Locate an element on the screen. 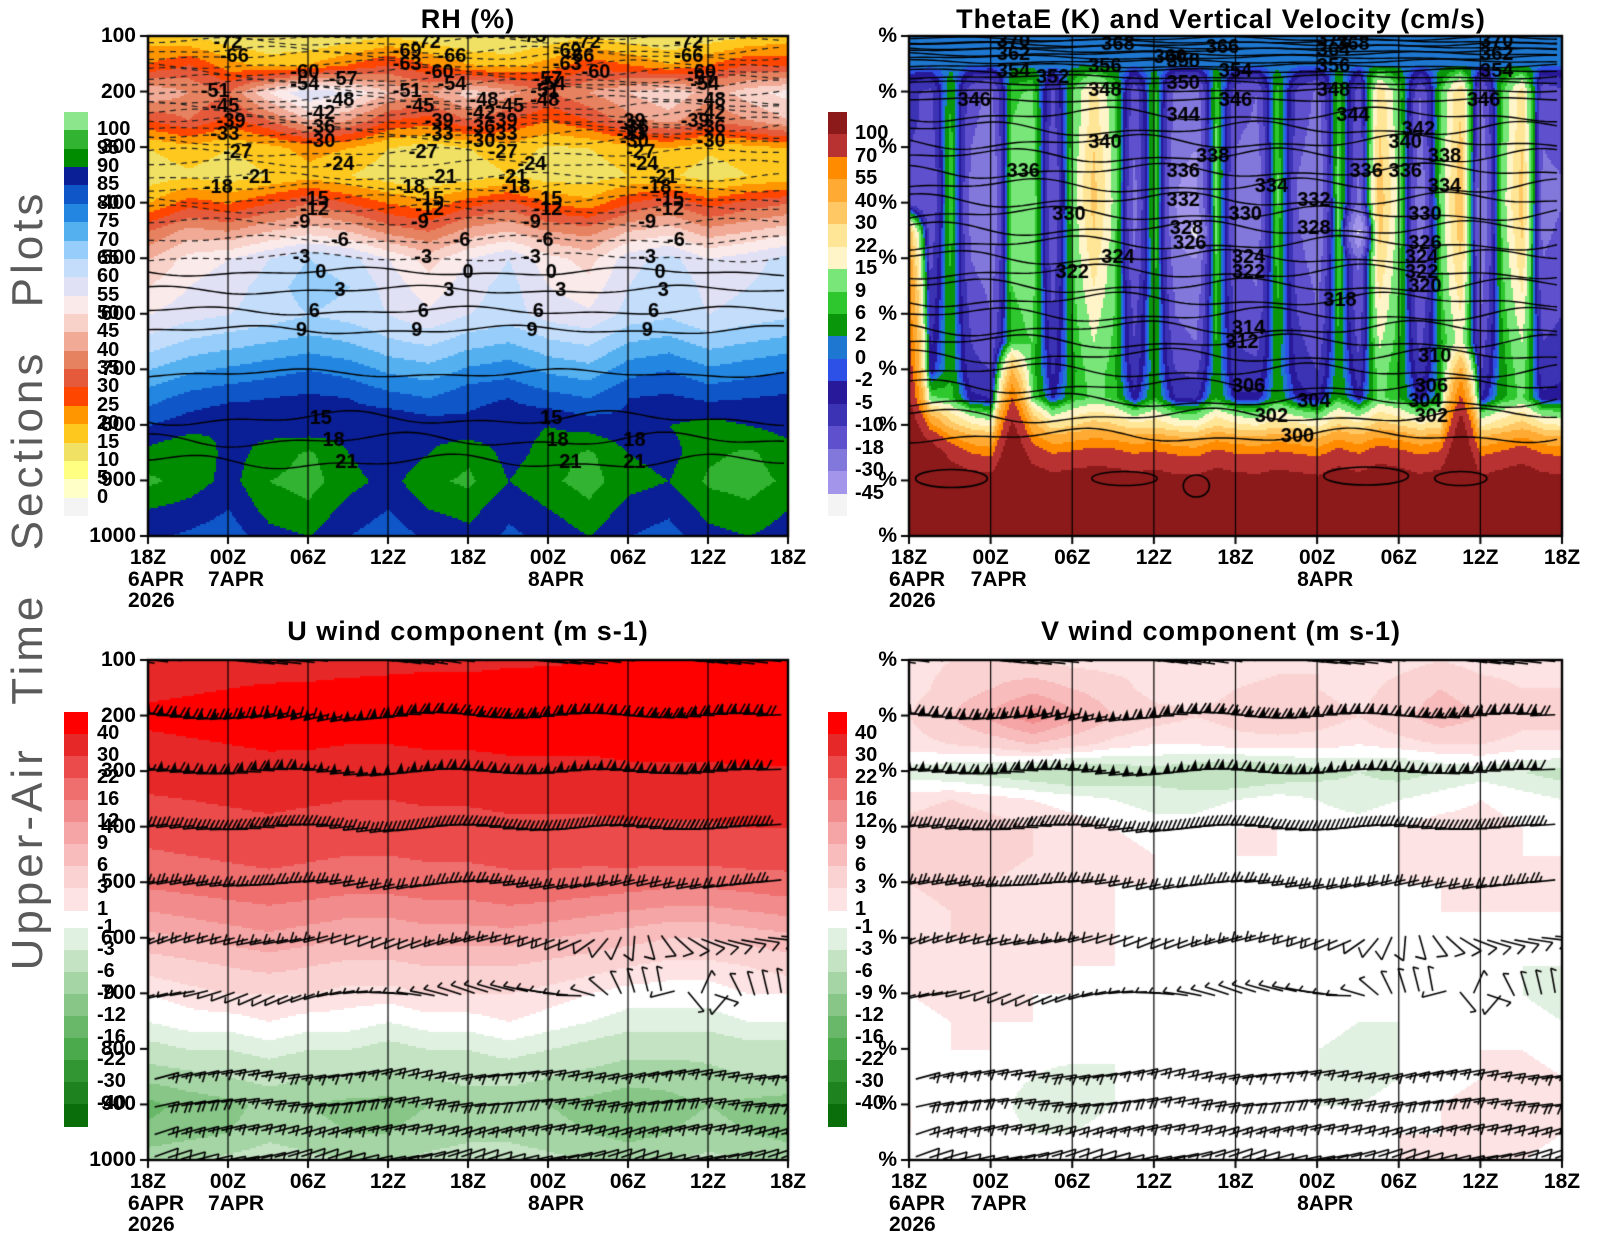 Image resolution: width=1600 pixels, height=1236 pixels. panel-title-u-wind: U wind component (m s-1) is located at coordinates (468, 631).